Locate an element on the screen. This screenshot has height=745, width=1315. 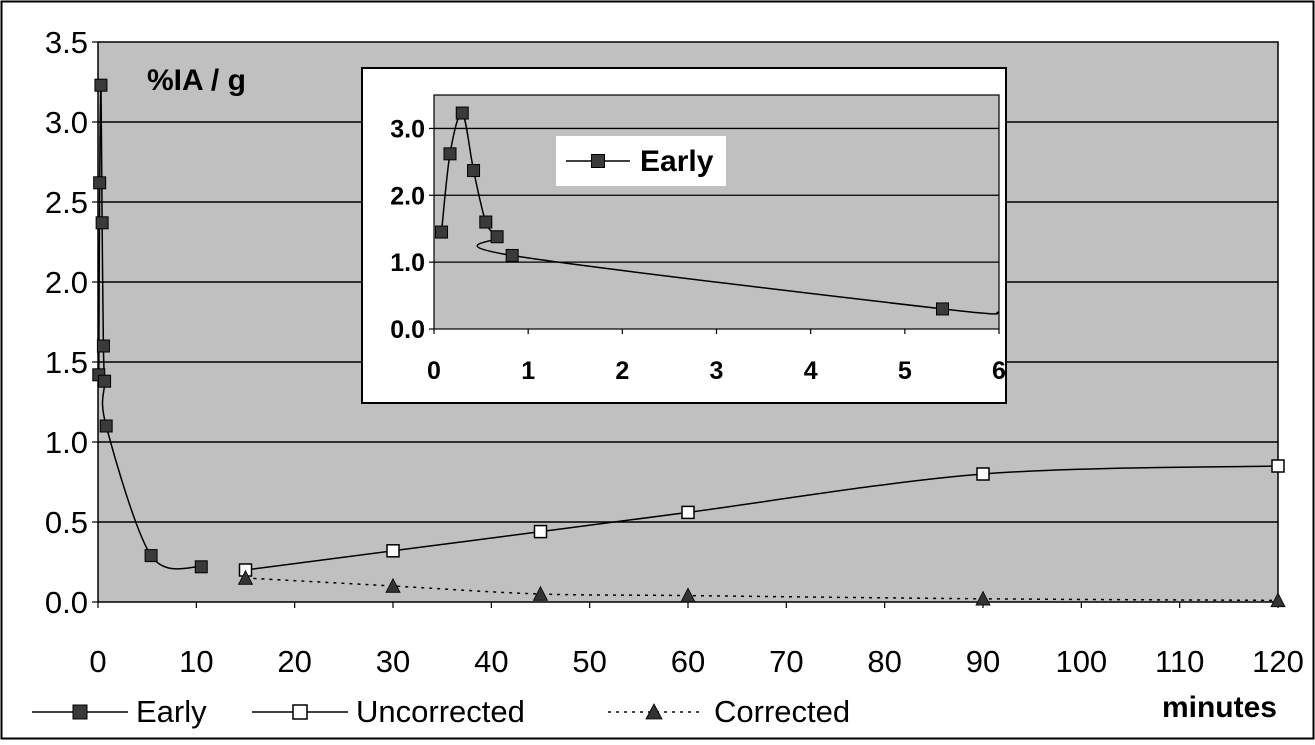
x-tick-label: 50 is located at coordinates (589, 661).